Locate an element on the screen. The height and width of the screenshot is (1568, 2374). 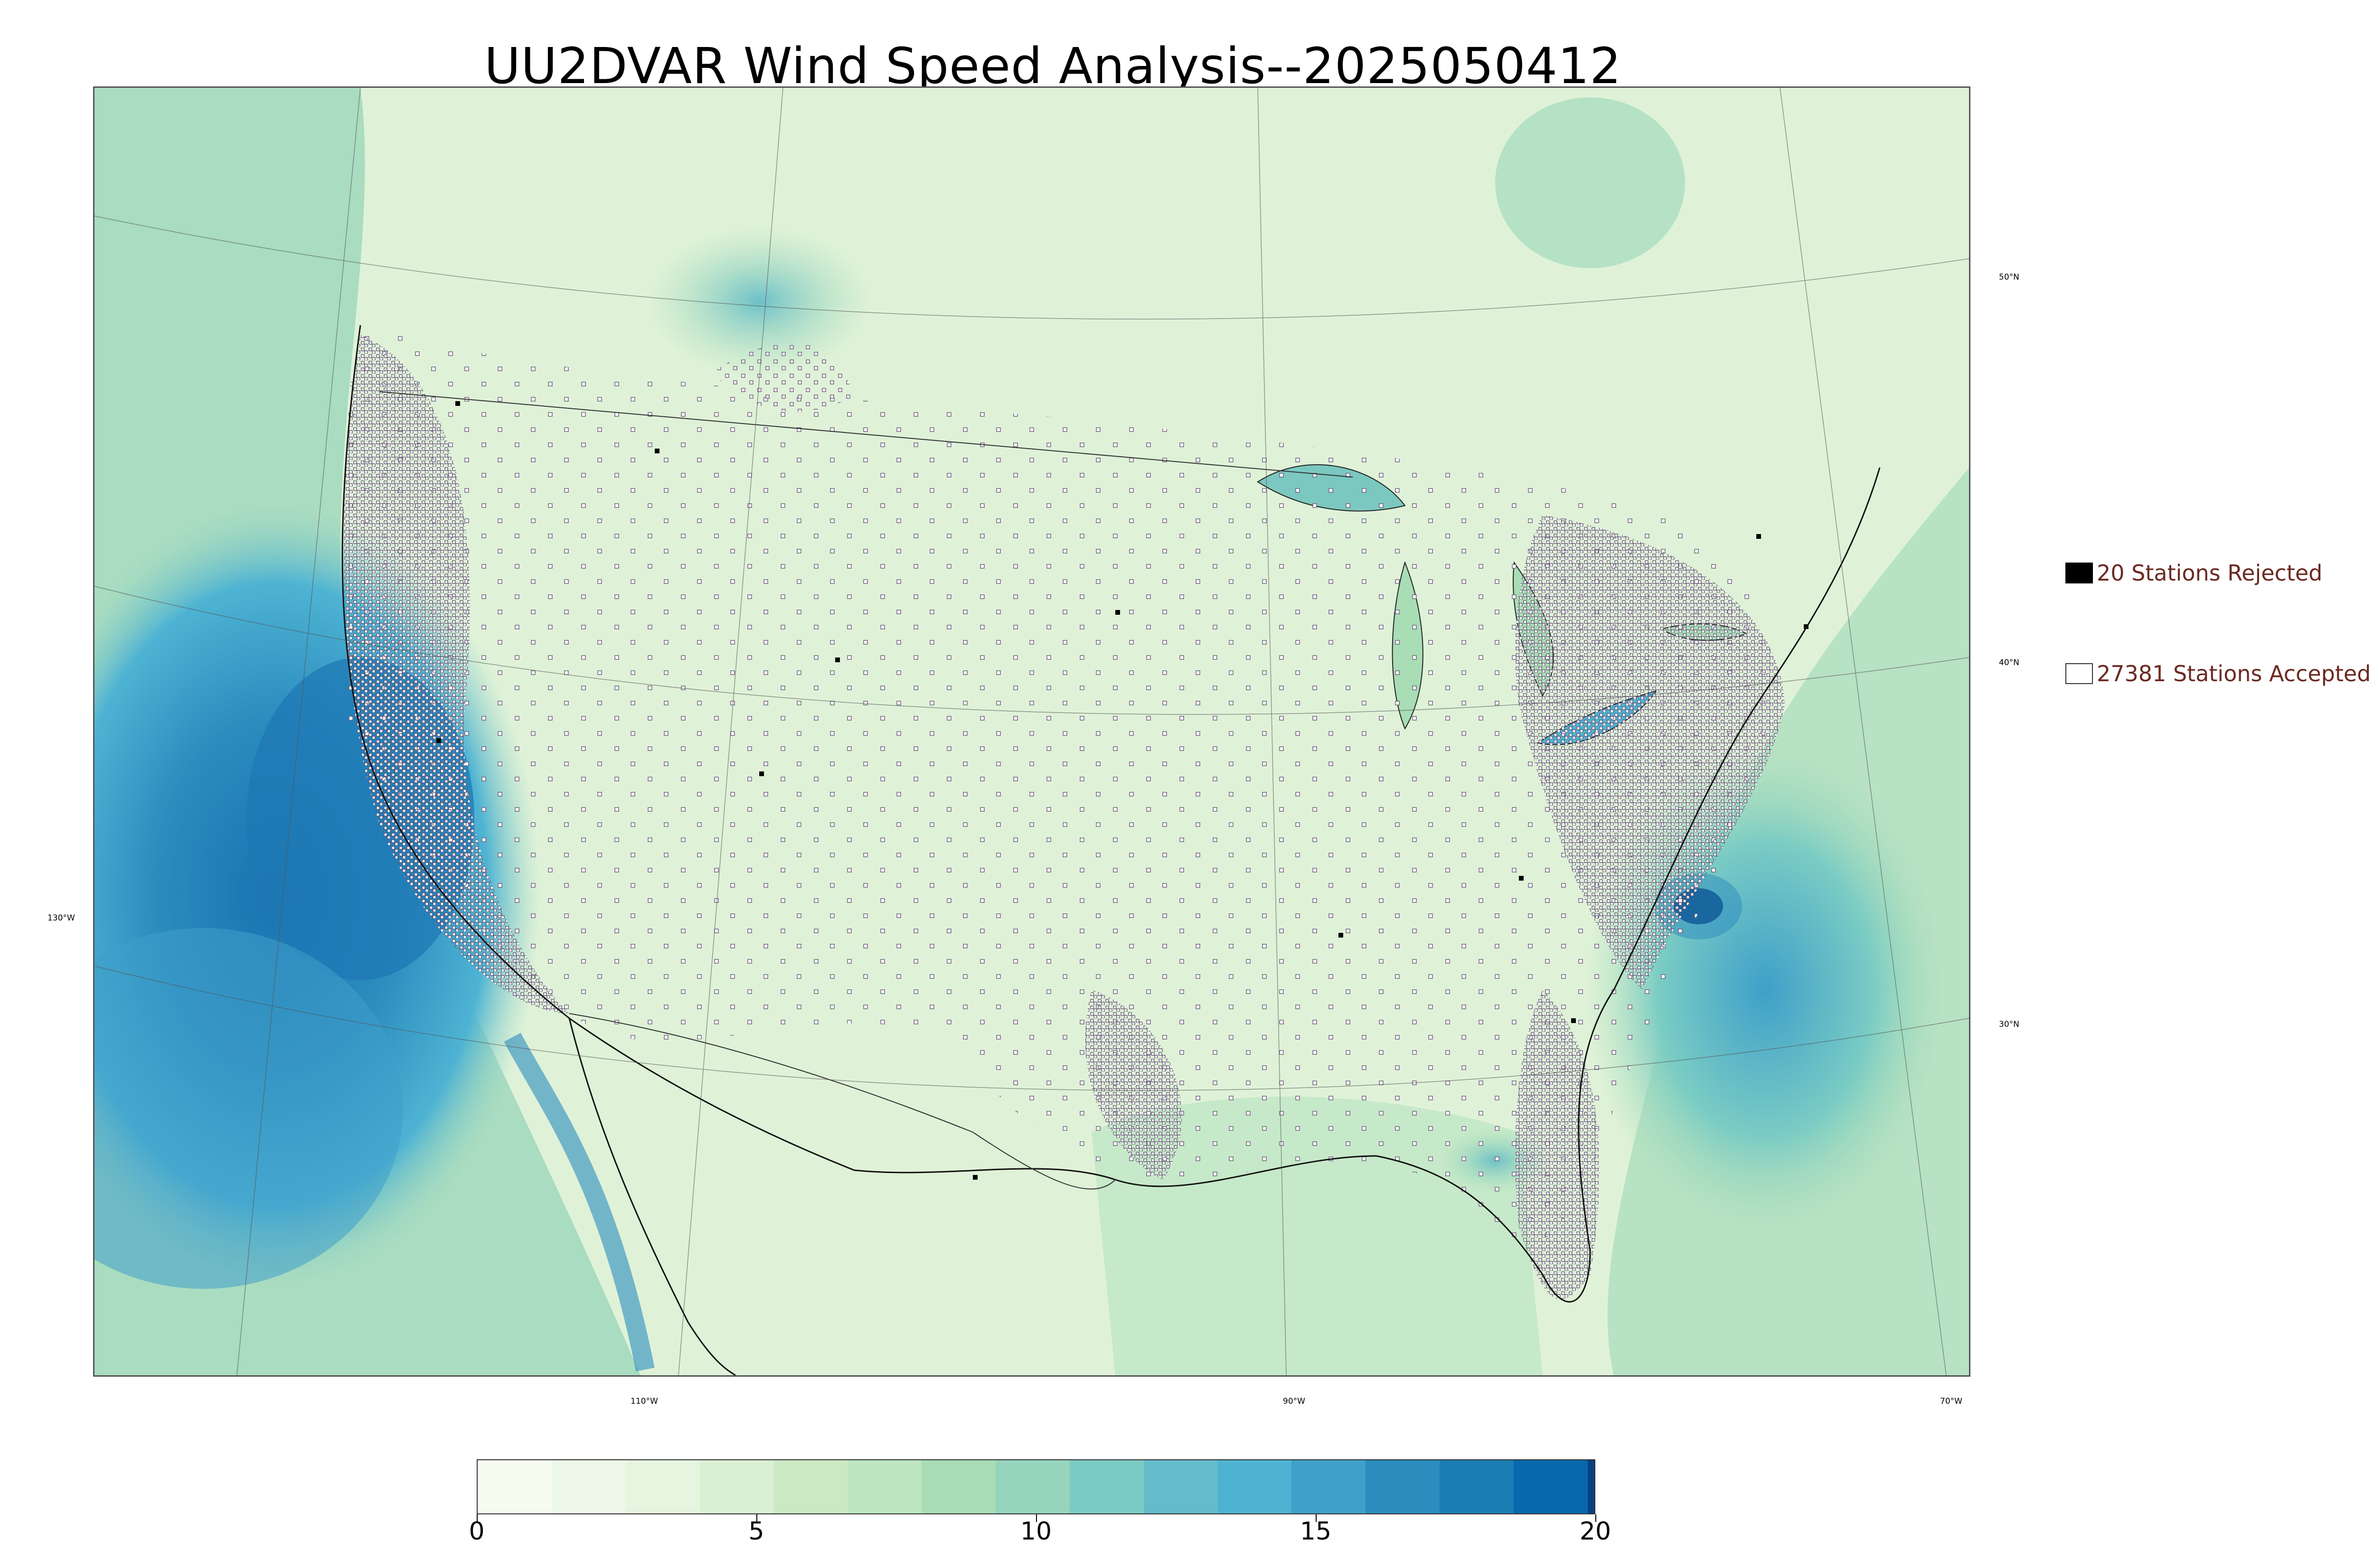
lon-label-70w: 70°W is located at coordinates (1951, 1401).